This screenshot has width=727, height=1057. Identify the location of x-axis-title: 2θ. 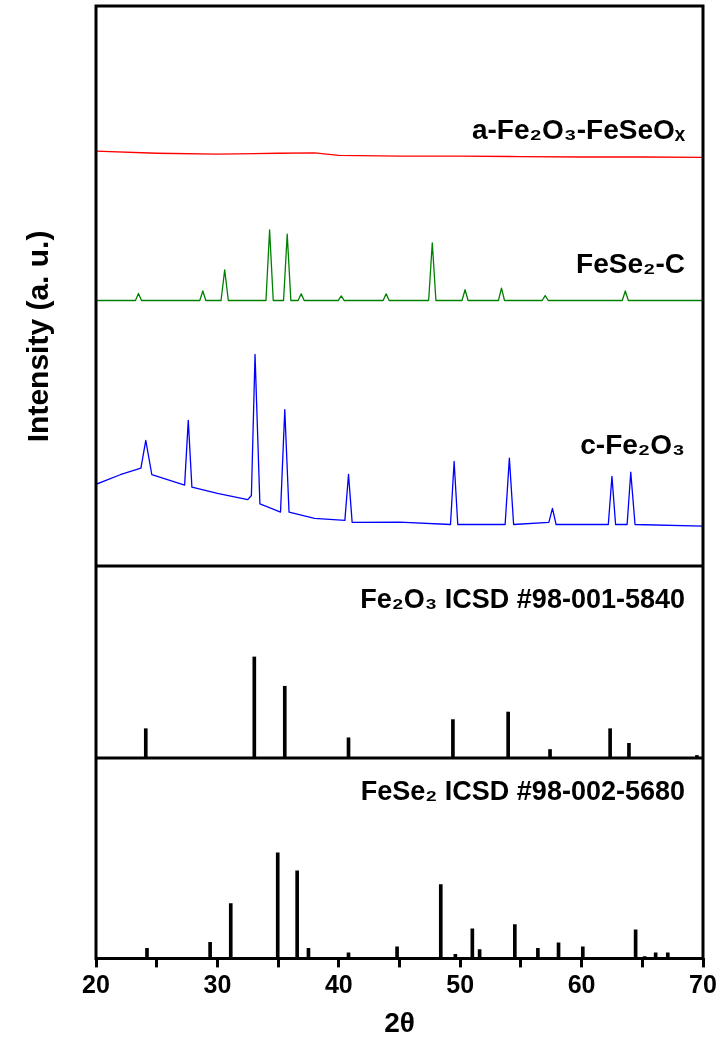
(399, 1022).